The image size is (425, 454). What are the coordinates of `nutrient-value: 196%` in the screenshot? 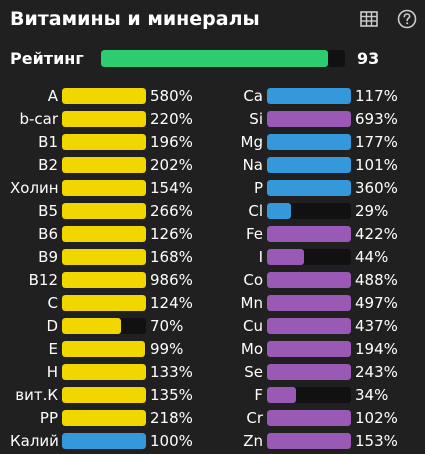 It's located at (171, 142).